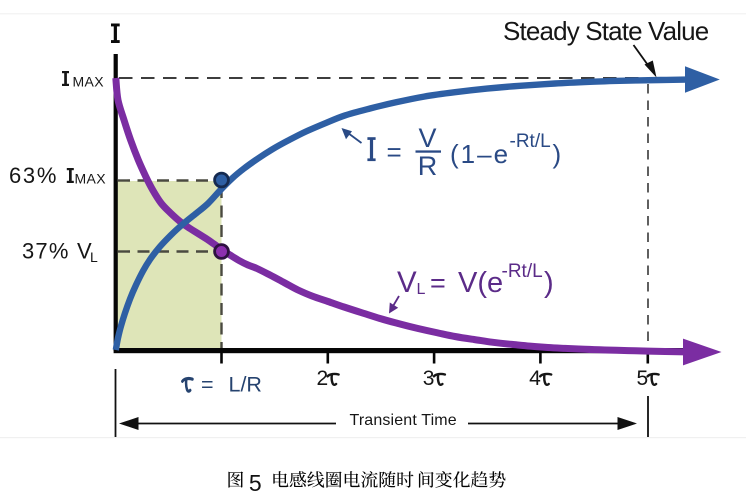  Describe the element at coordinates (535, 378) in the screenshot. I see `svg-text: 4` at that location.